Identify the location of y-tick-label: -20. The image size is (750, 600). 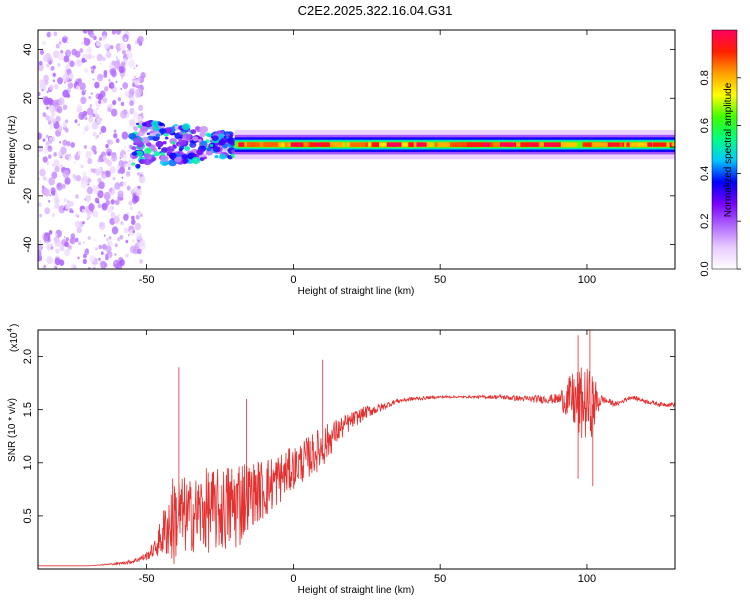
(28, 196).